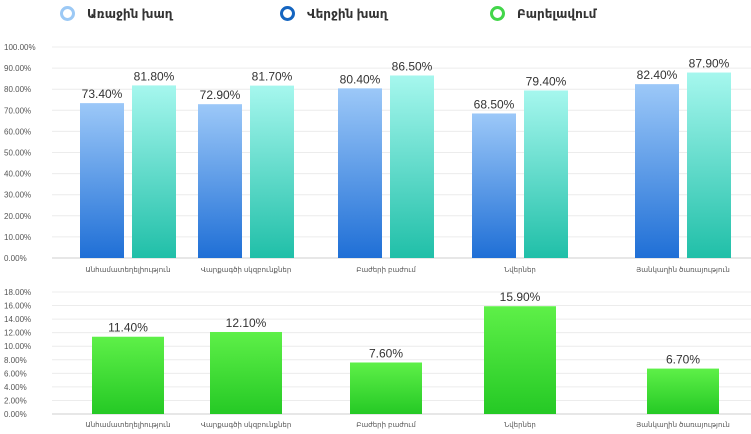 The width and height of the screenshot is (751, 434). I want to click on legend-item-last-game: Վերջին խաղ, so click(333, 13).